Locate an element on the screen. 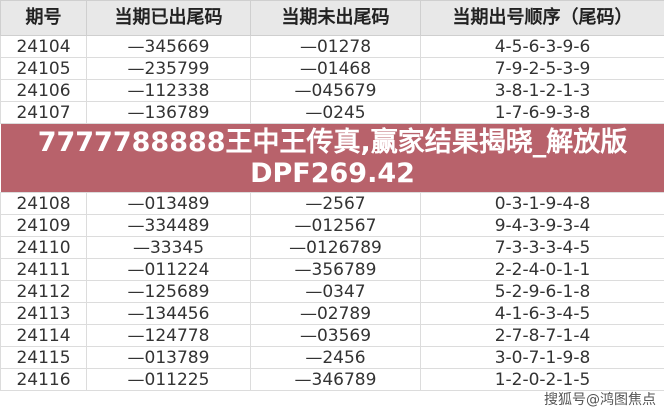  table-cell: 24113 is located at coordinates (44, 314).